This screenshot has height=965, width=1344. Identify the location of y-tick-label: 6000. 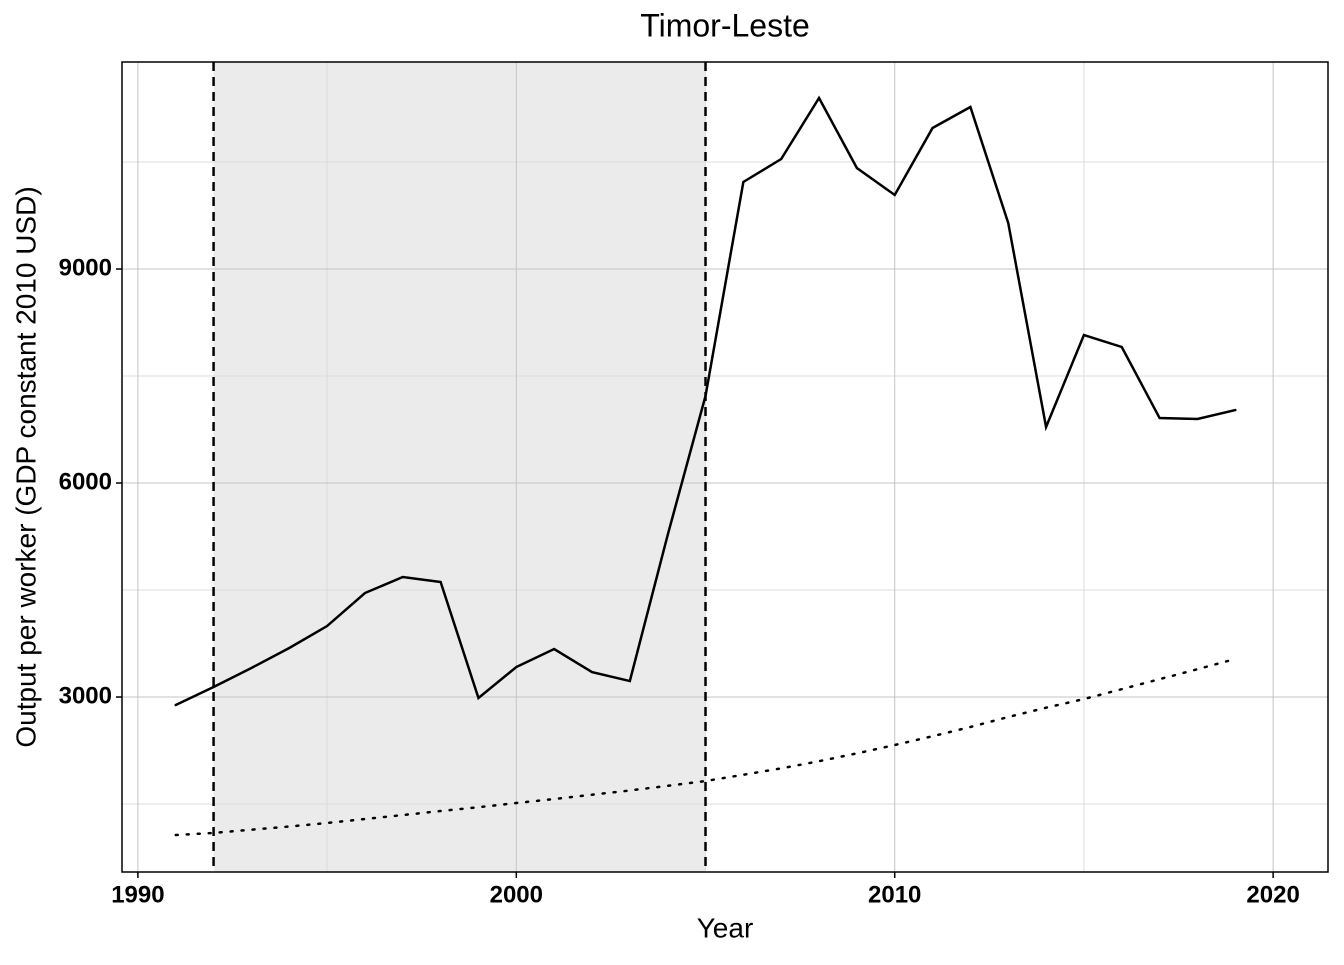
(85, 481).